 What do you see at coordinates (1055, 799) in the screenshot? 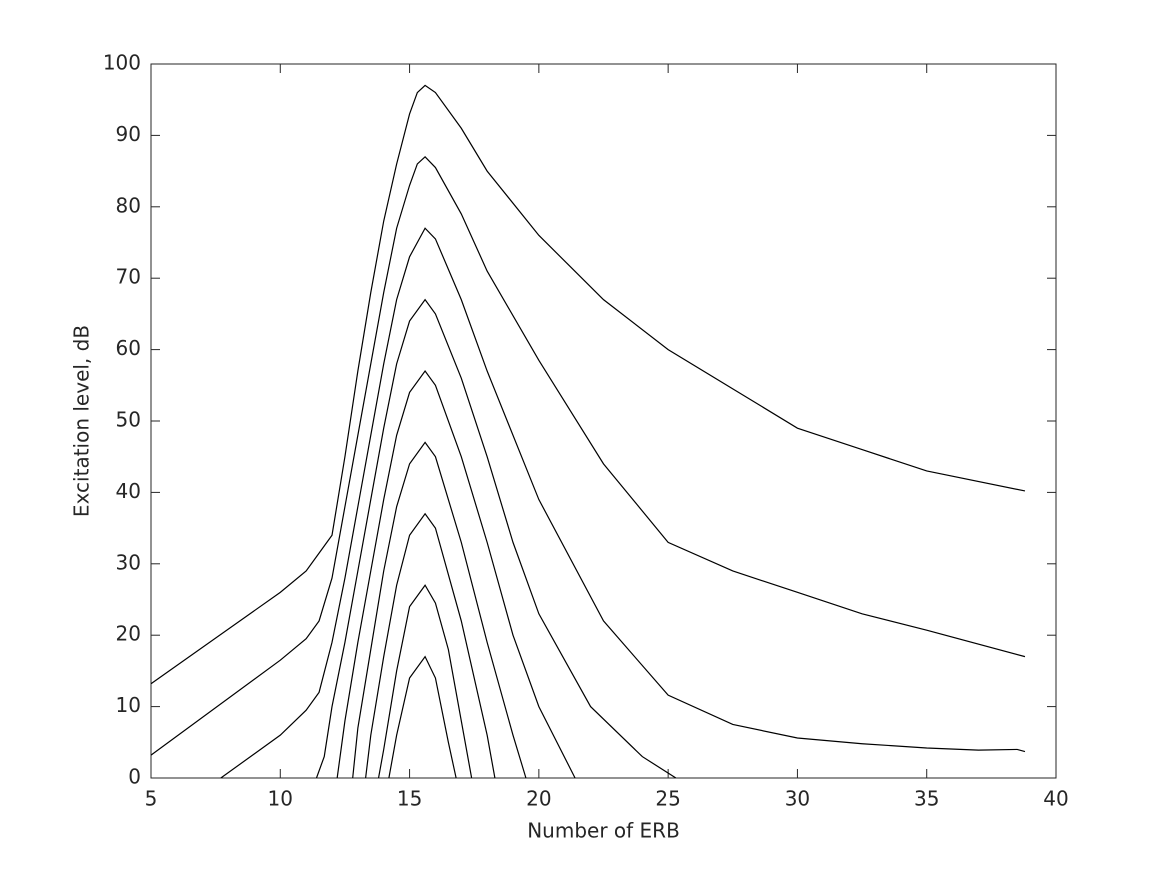
I see `x-tick-label: 40` at bounding box center [1055, 799].